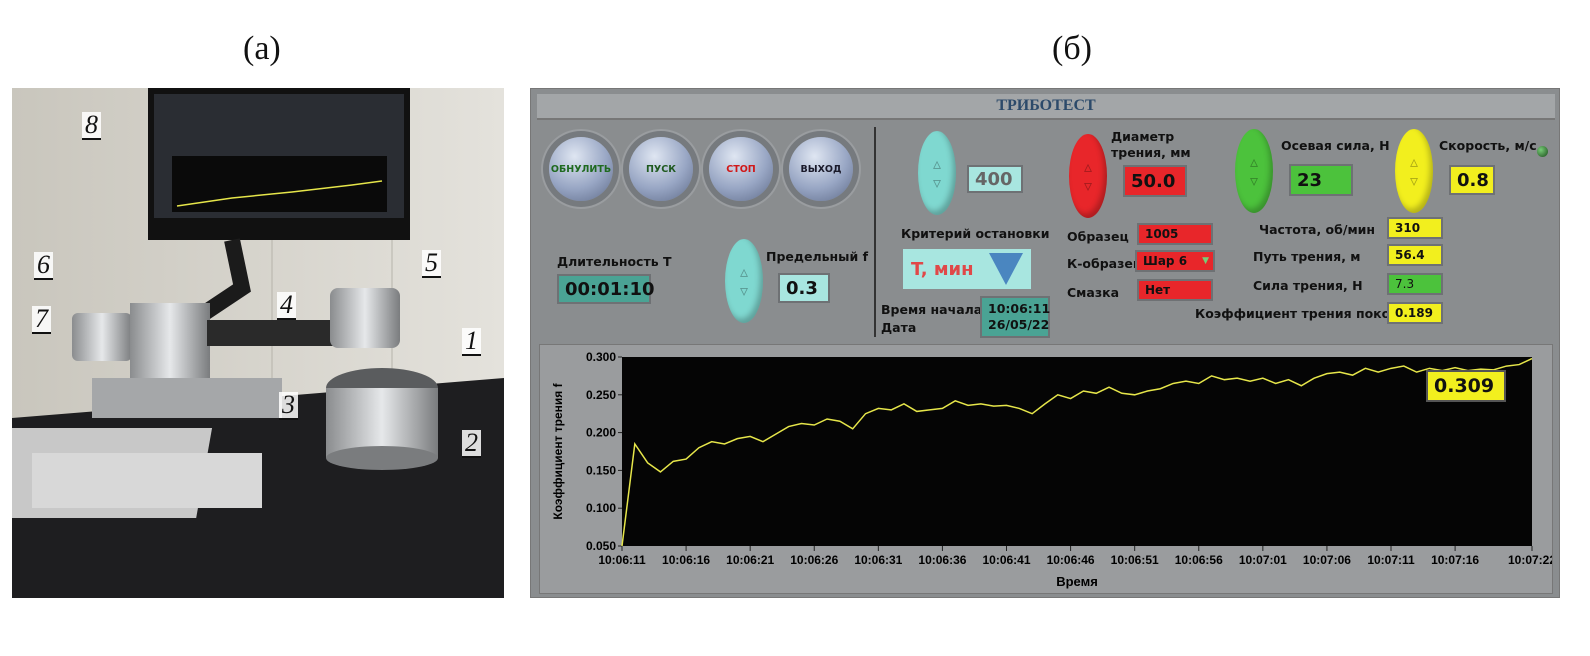 The height and width of the screenshot is (656, 1590). What do you see at coordinates (1327, 560) in the screenshot?
I see `x-tick-label: 10:07:06` at bounding box center [1327, 560].